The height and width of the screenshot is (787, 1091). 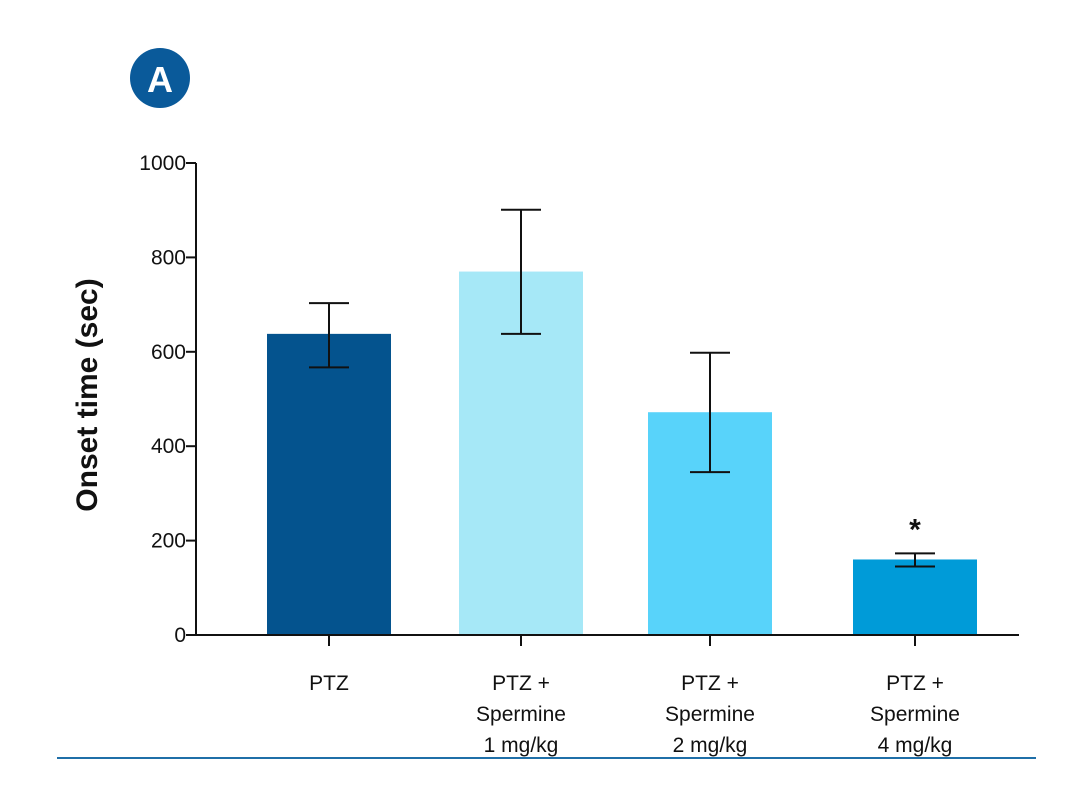 What do you see at coordinates (168, 541) in the screenshot?
I see `y-tick-label-200: 200` at bounding box center [168, 541].